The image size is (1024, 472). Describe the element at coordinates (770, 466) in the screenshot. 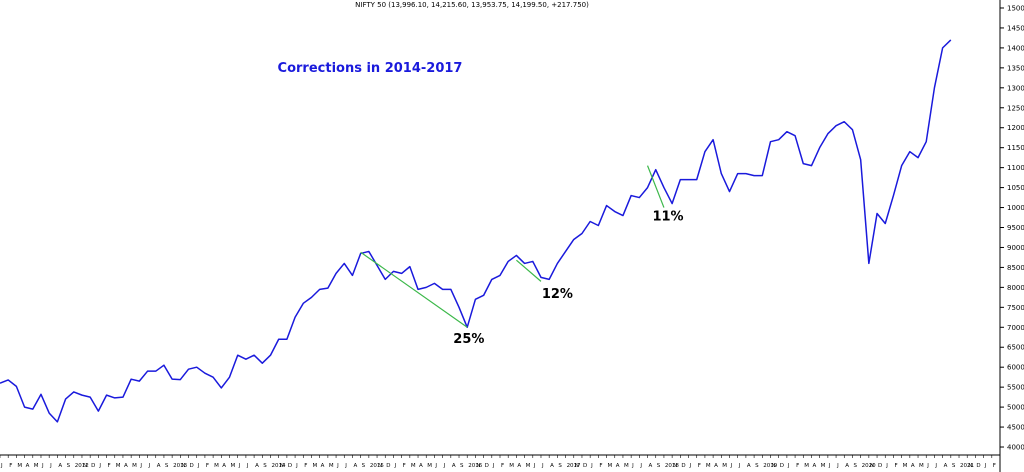

I see `x-year-label: 2019` at that location.